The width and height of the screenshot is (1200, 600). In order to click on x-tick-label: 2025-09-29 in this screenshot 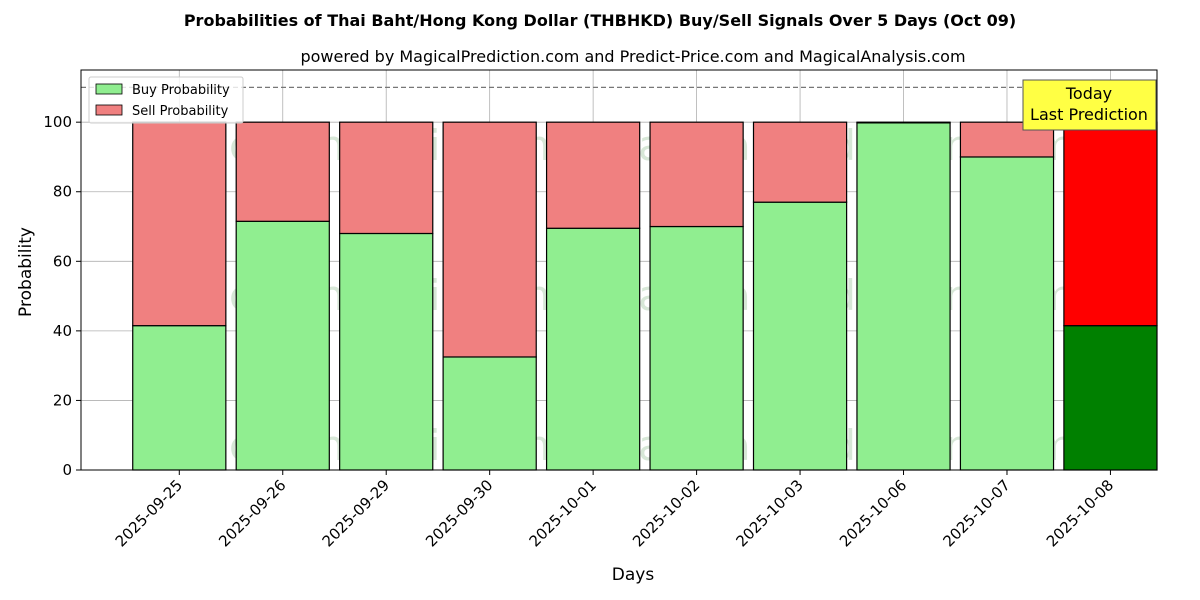, I will do `click(356, 513)`.